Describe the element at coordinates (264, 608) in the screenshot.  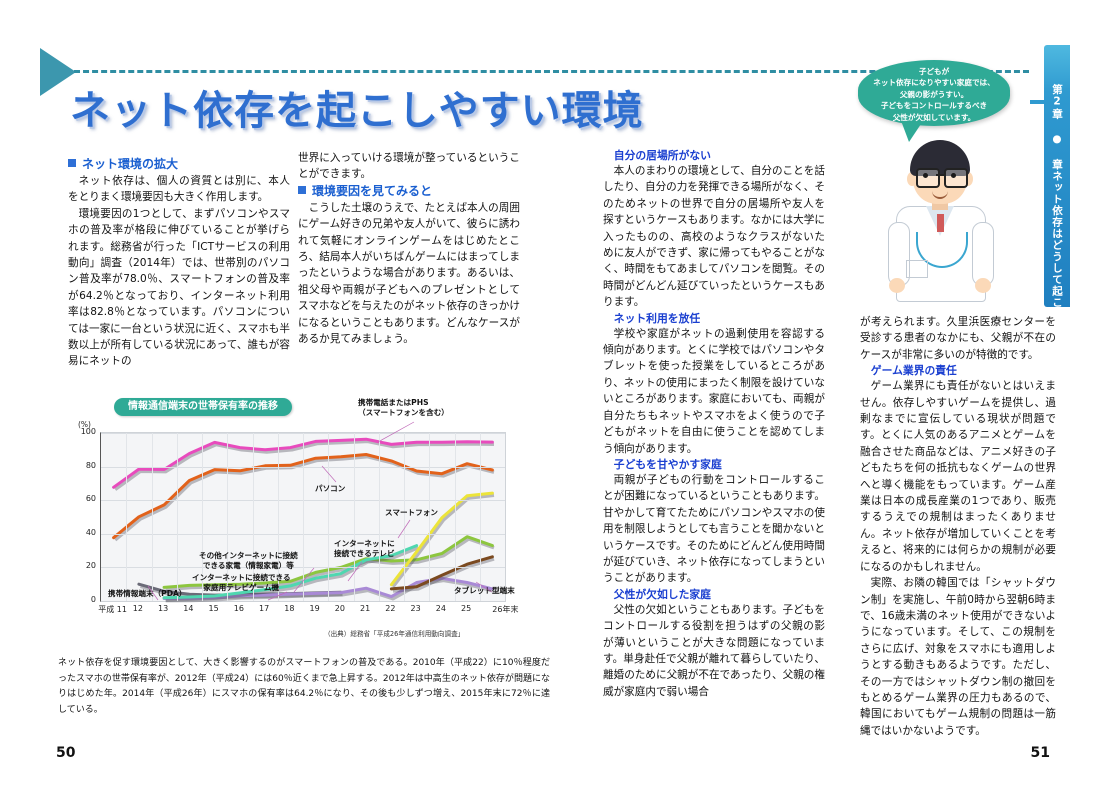
I see `chart-x-tick-label: 17` at that location.